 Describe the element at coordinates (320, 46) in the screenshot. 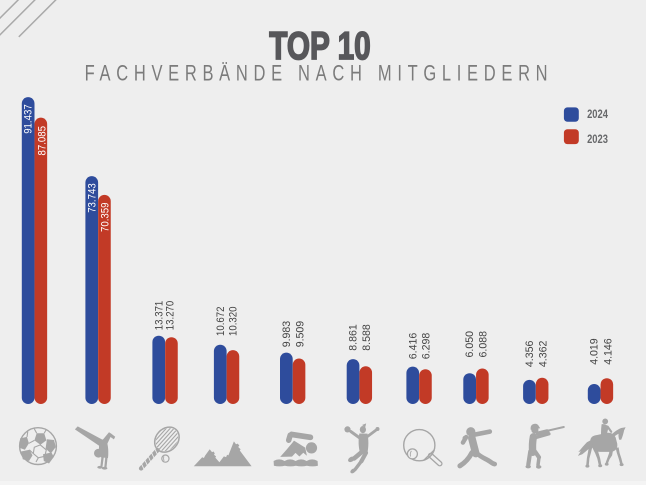

I see `svg-text: TOP 10` at that location.